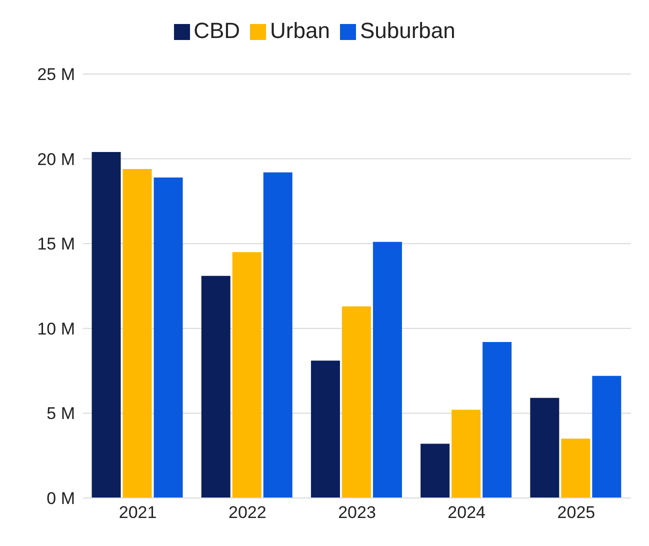 The image size is (649, 546). I want to click on y-tick-label: 5 M, so click(60, 414).